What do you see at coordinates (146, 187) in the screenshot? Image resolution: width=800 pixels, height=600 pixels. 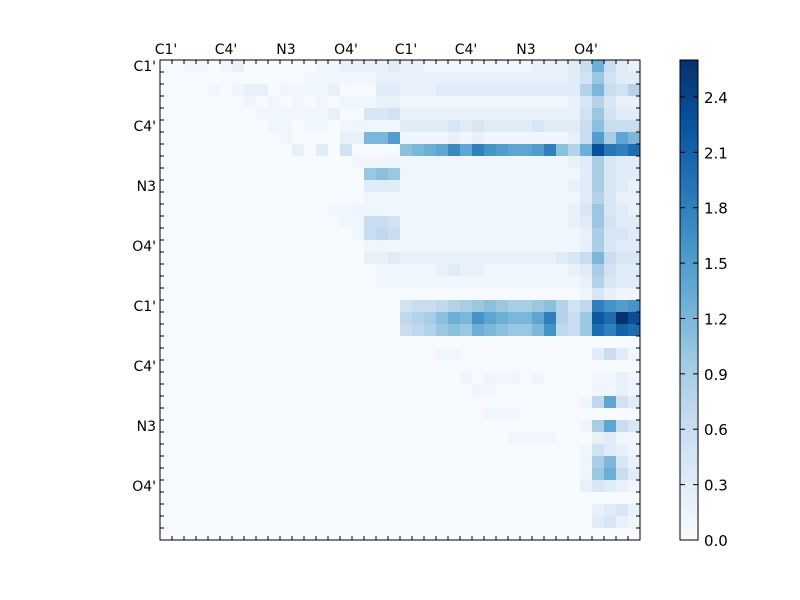 I see `y-tick-label: N3` at bounding box center [146, 187].